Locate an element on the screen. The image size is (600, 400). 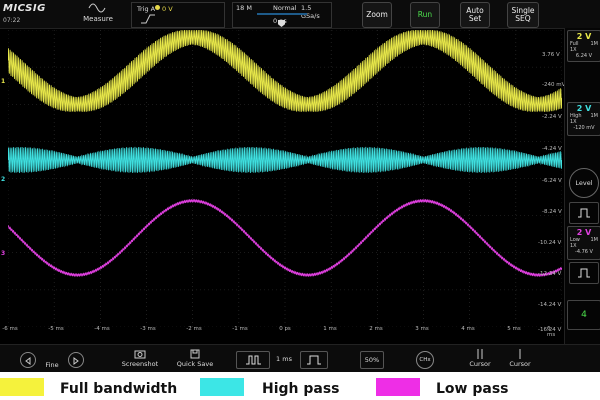
legend-label-high: High pass is located at coordinates (301, 389).